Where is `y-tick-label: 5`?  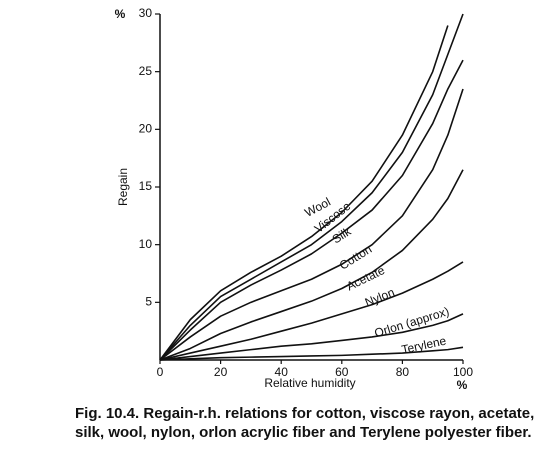
y-tick-label: 5 is located at coordinates (148, 302).